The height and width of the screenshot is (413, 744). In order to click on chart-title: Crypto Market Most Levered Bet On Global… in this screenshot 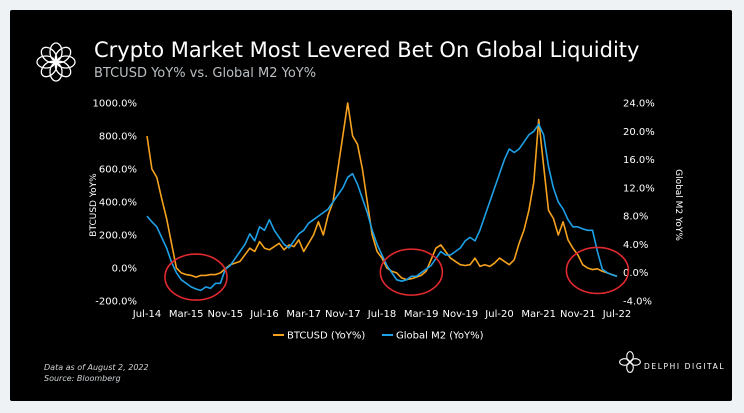, I will do `click(367, 50)`.